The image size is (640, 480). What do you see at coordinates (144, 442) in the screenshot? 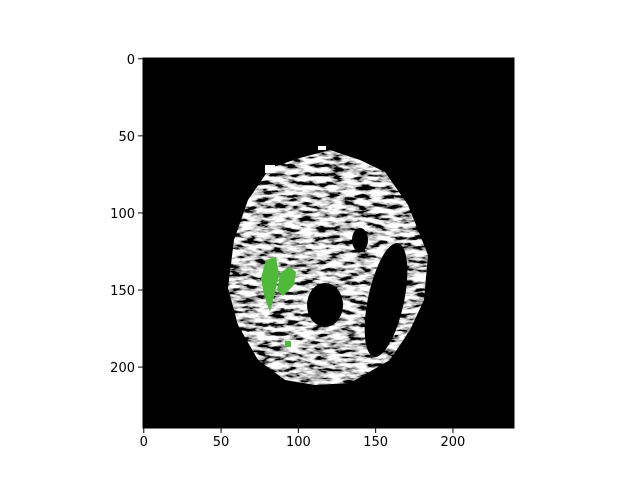
I see `x-tick-label: 0` at bounding box center [144, 442].